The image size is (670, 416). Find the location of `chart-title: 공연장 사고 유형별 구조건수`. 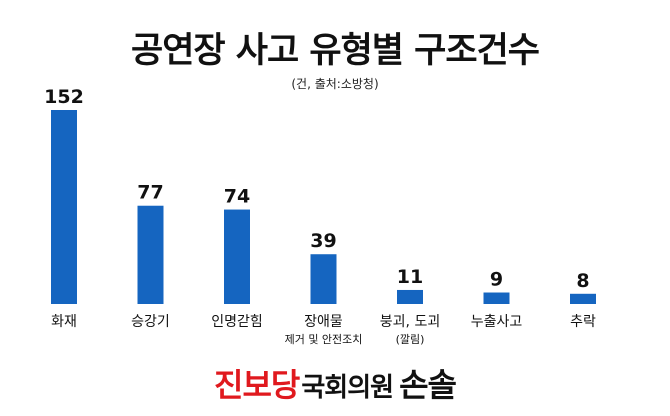

chart-title: 공연장 사고 유형별 구조건수 is located at coordinates (335, 51).